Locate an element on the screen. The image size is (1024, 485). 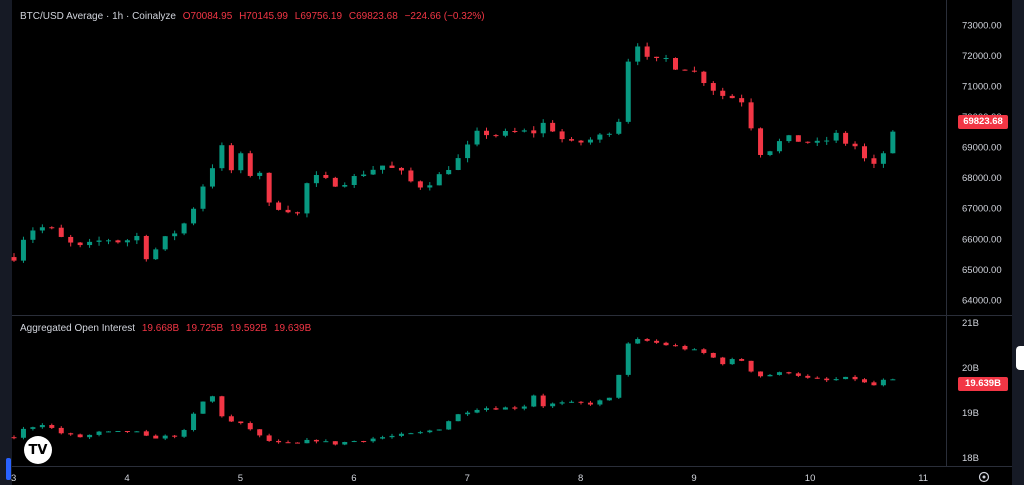
y-tick-label: 21B is located at coordinates (970, 323).